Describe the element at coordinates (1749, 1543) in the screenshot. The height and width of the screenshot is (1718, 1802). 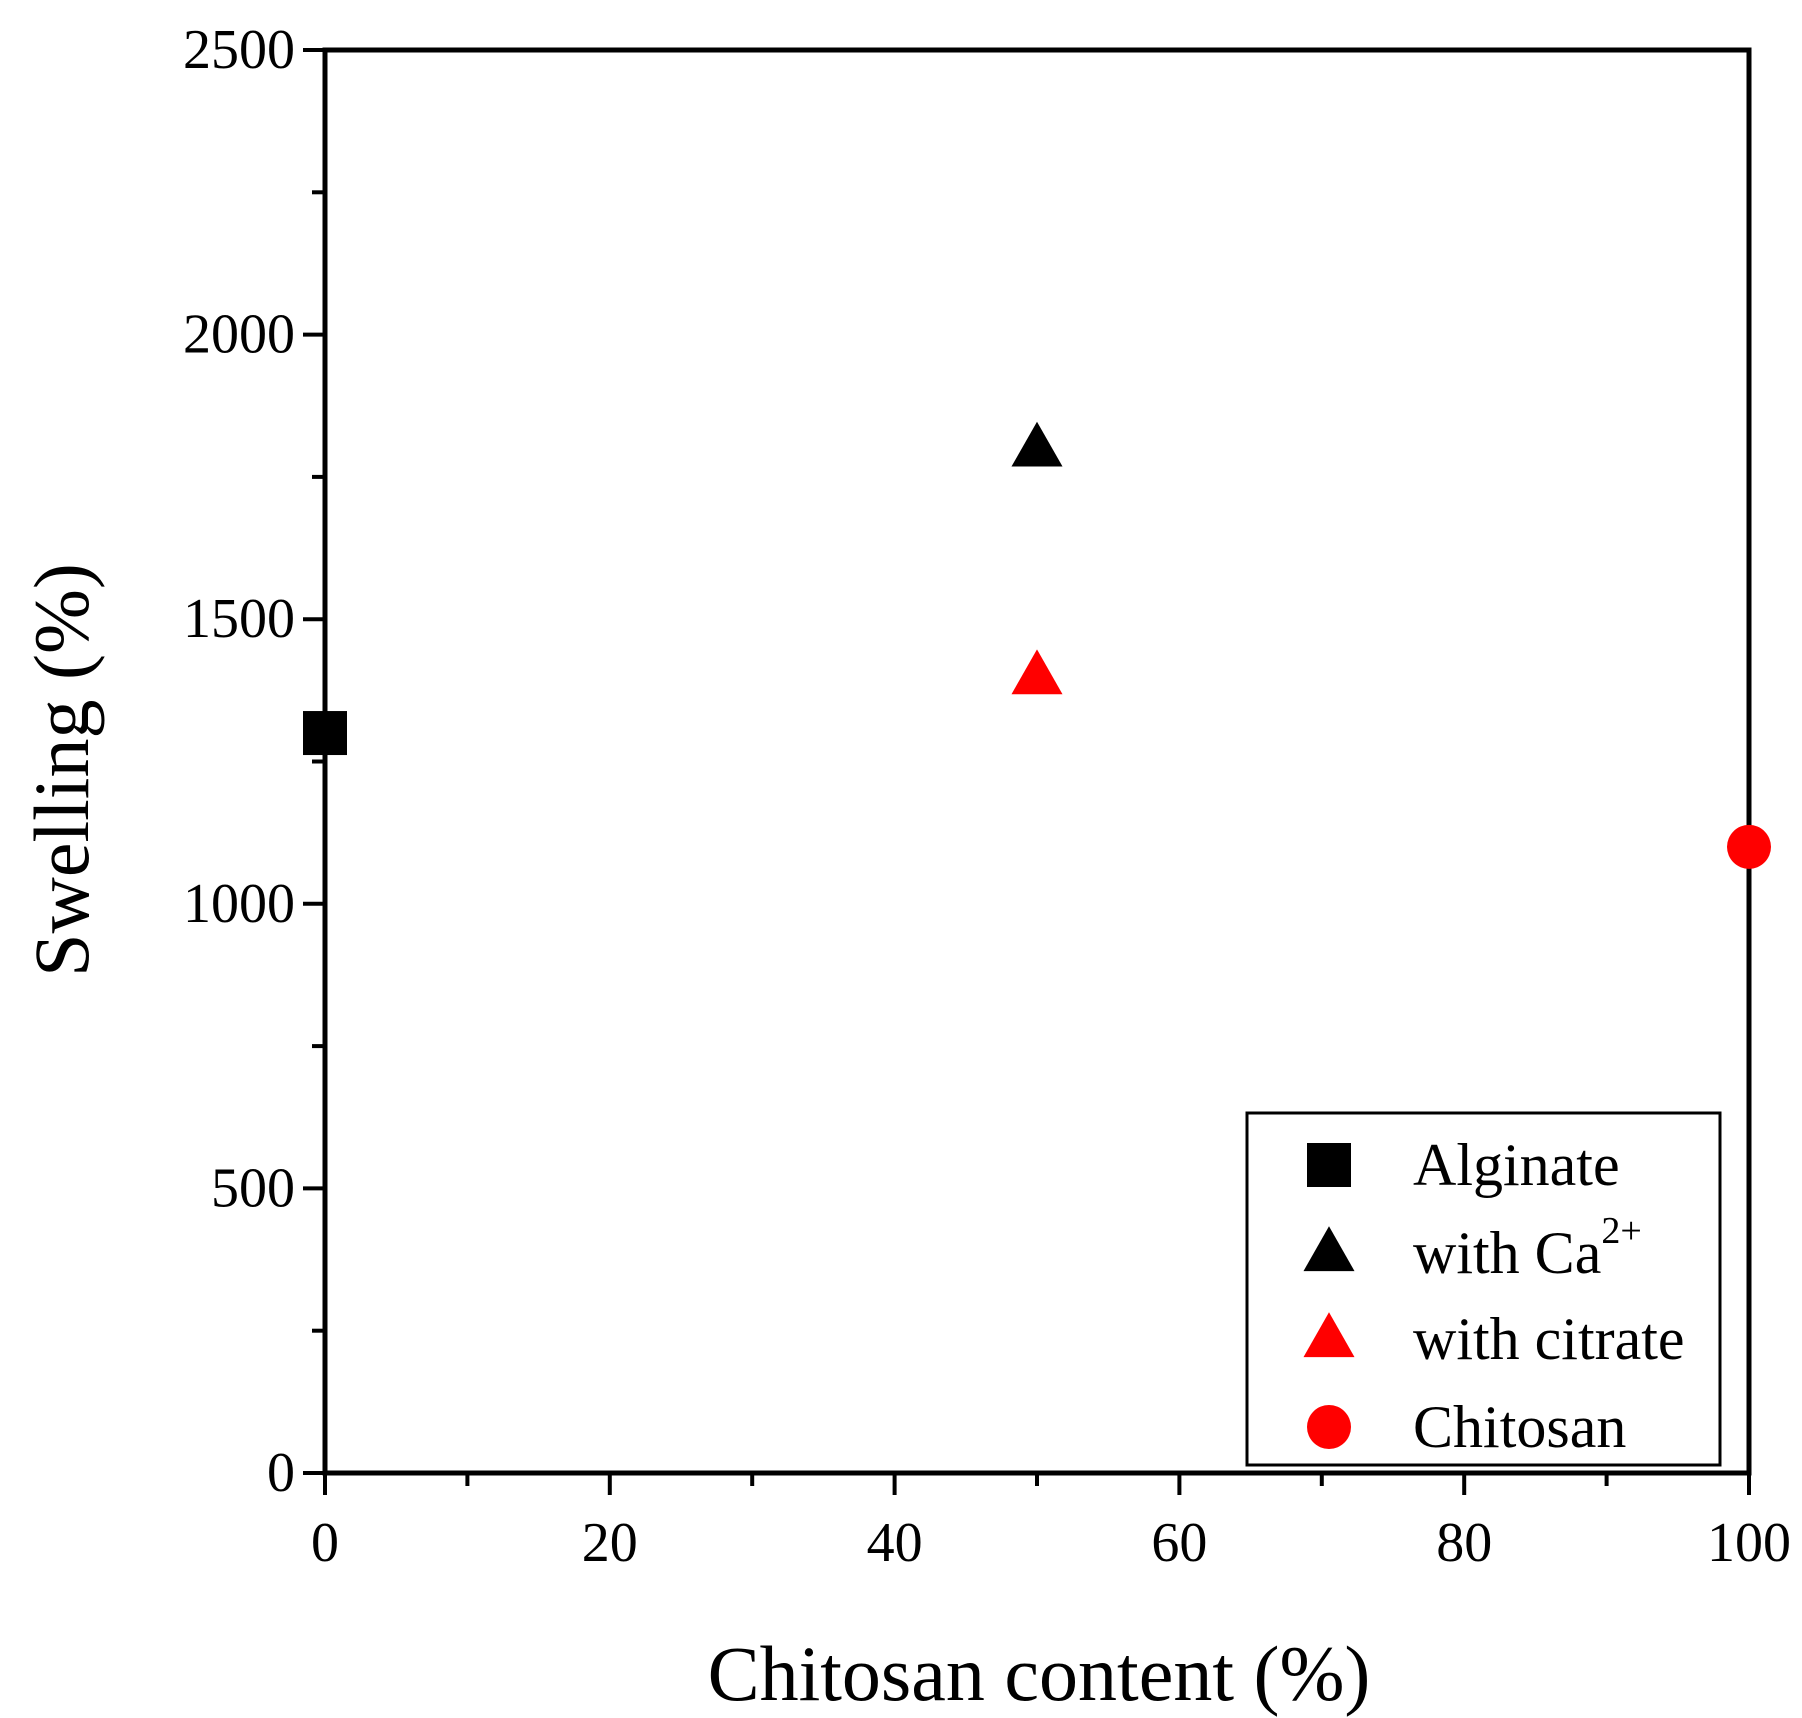
I see `x-tick-label: 100` at that location.